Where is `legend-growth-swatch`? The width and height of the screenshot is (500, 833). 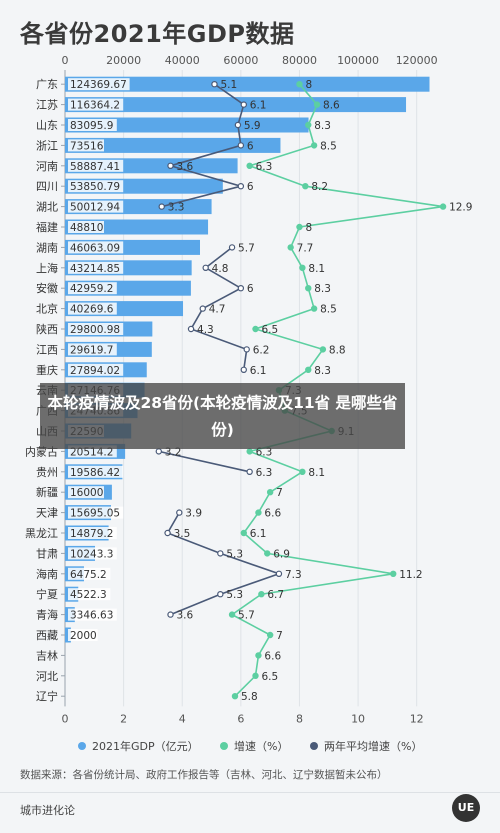
legend-growth-swatch is located at coordinates (224, 746).